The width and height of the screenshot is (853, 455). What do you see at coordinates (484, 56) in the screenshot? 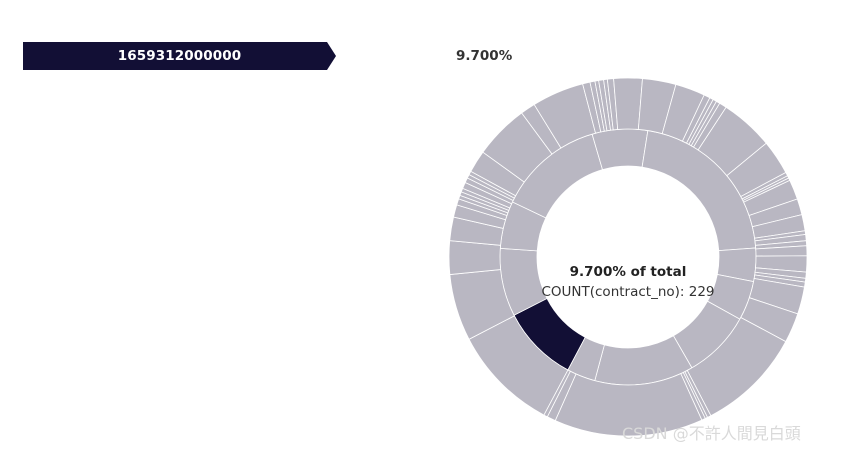
I see `selected-percentage-label: 9.700%` at bounding box center [484, 56].